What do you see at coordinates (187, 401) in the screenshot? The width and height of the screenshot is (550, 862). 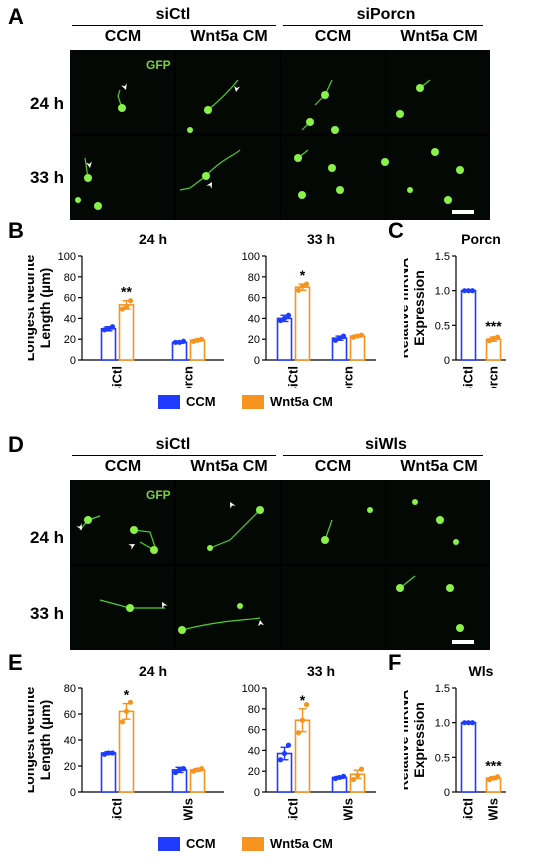 I see `legend-ccm: CCM` at bounding box center [187, 401].